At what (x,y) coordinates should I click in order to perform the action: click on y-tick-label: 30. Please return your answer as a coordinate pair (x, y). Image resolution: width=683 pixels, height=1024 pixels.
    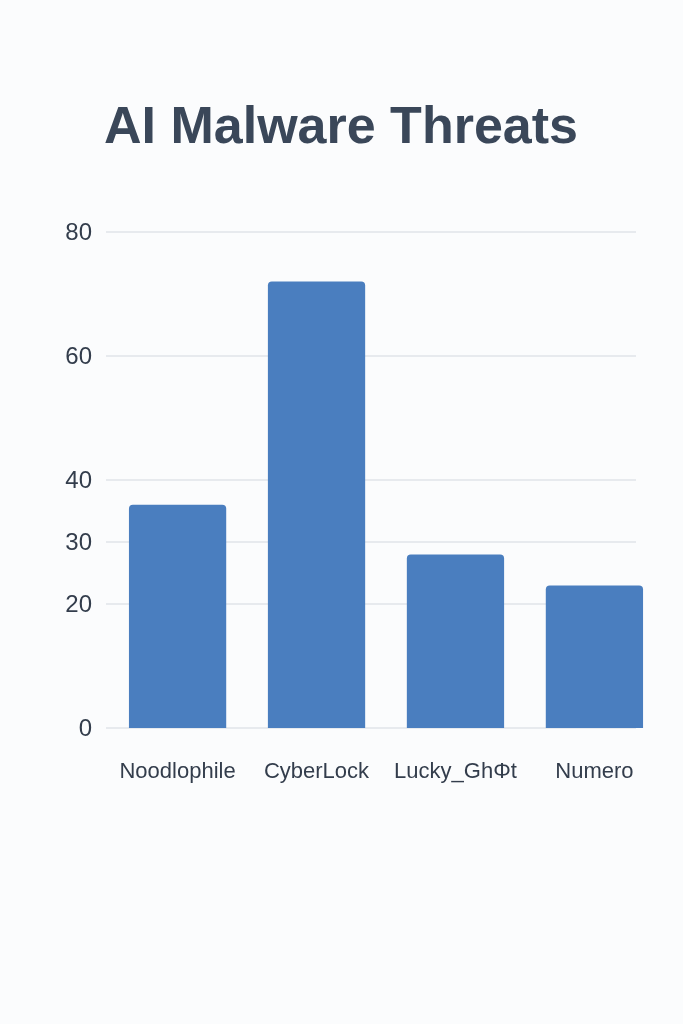
    Looking at the image, I should click on (78, 541).